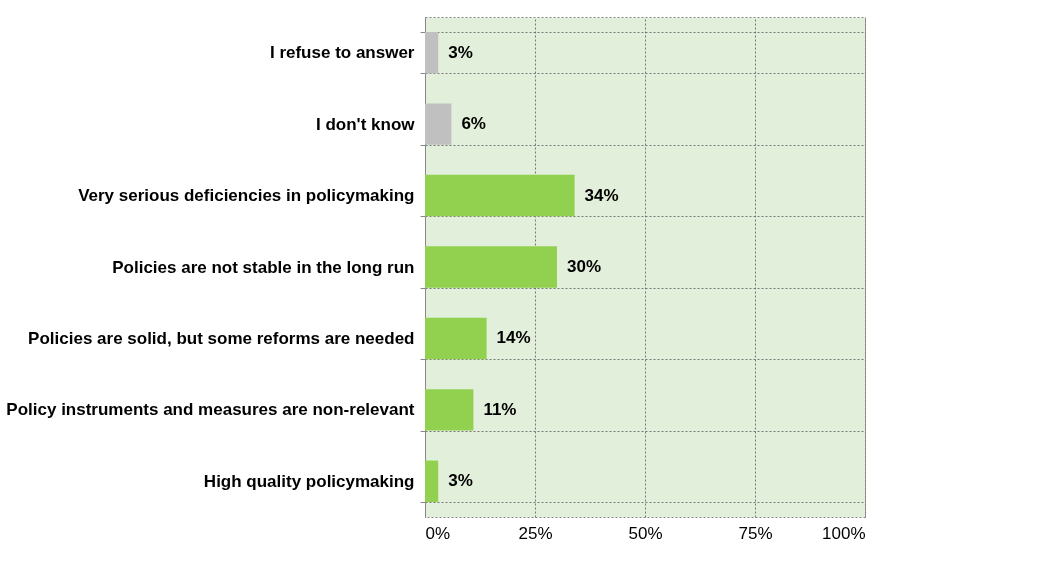 This screenshot has width=1061, height=567. What do you see at coordinates (366, 124) in the screenshot?
I see `y-tick-label: I don't know` at bounding box center [366, 124].